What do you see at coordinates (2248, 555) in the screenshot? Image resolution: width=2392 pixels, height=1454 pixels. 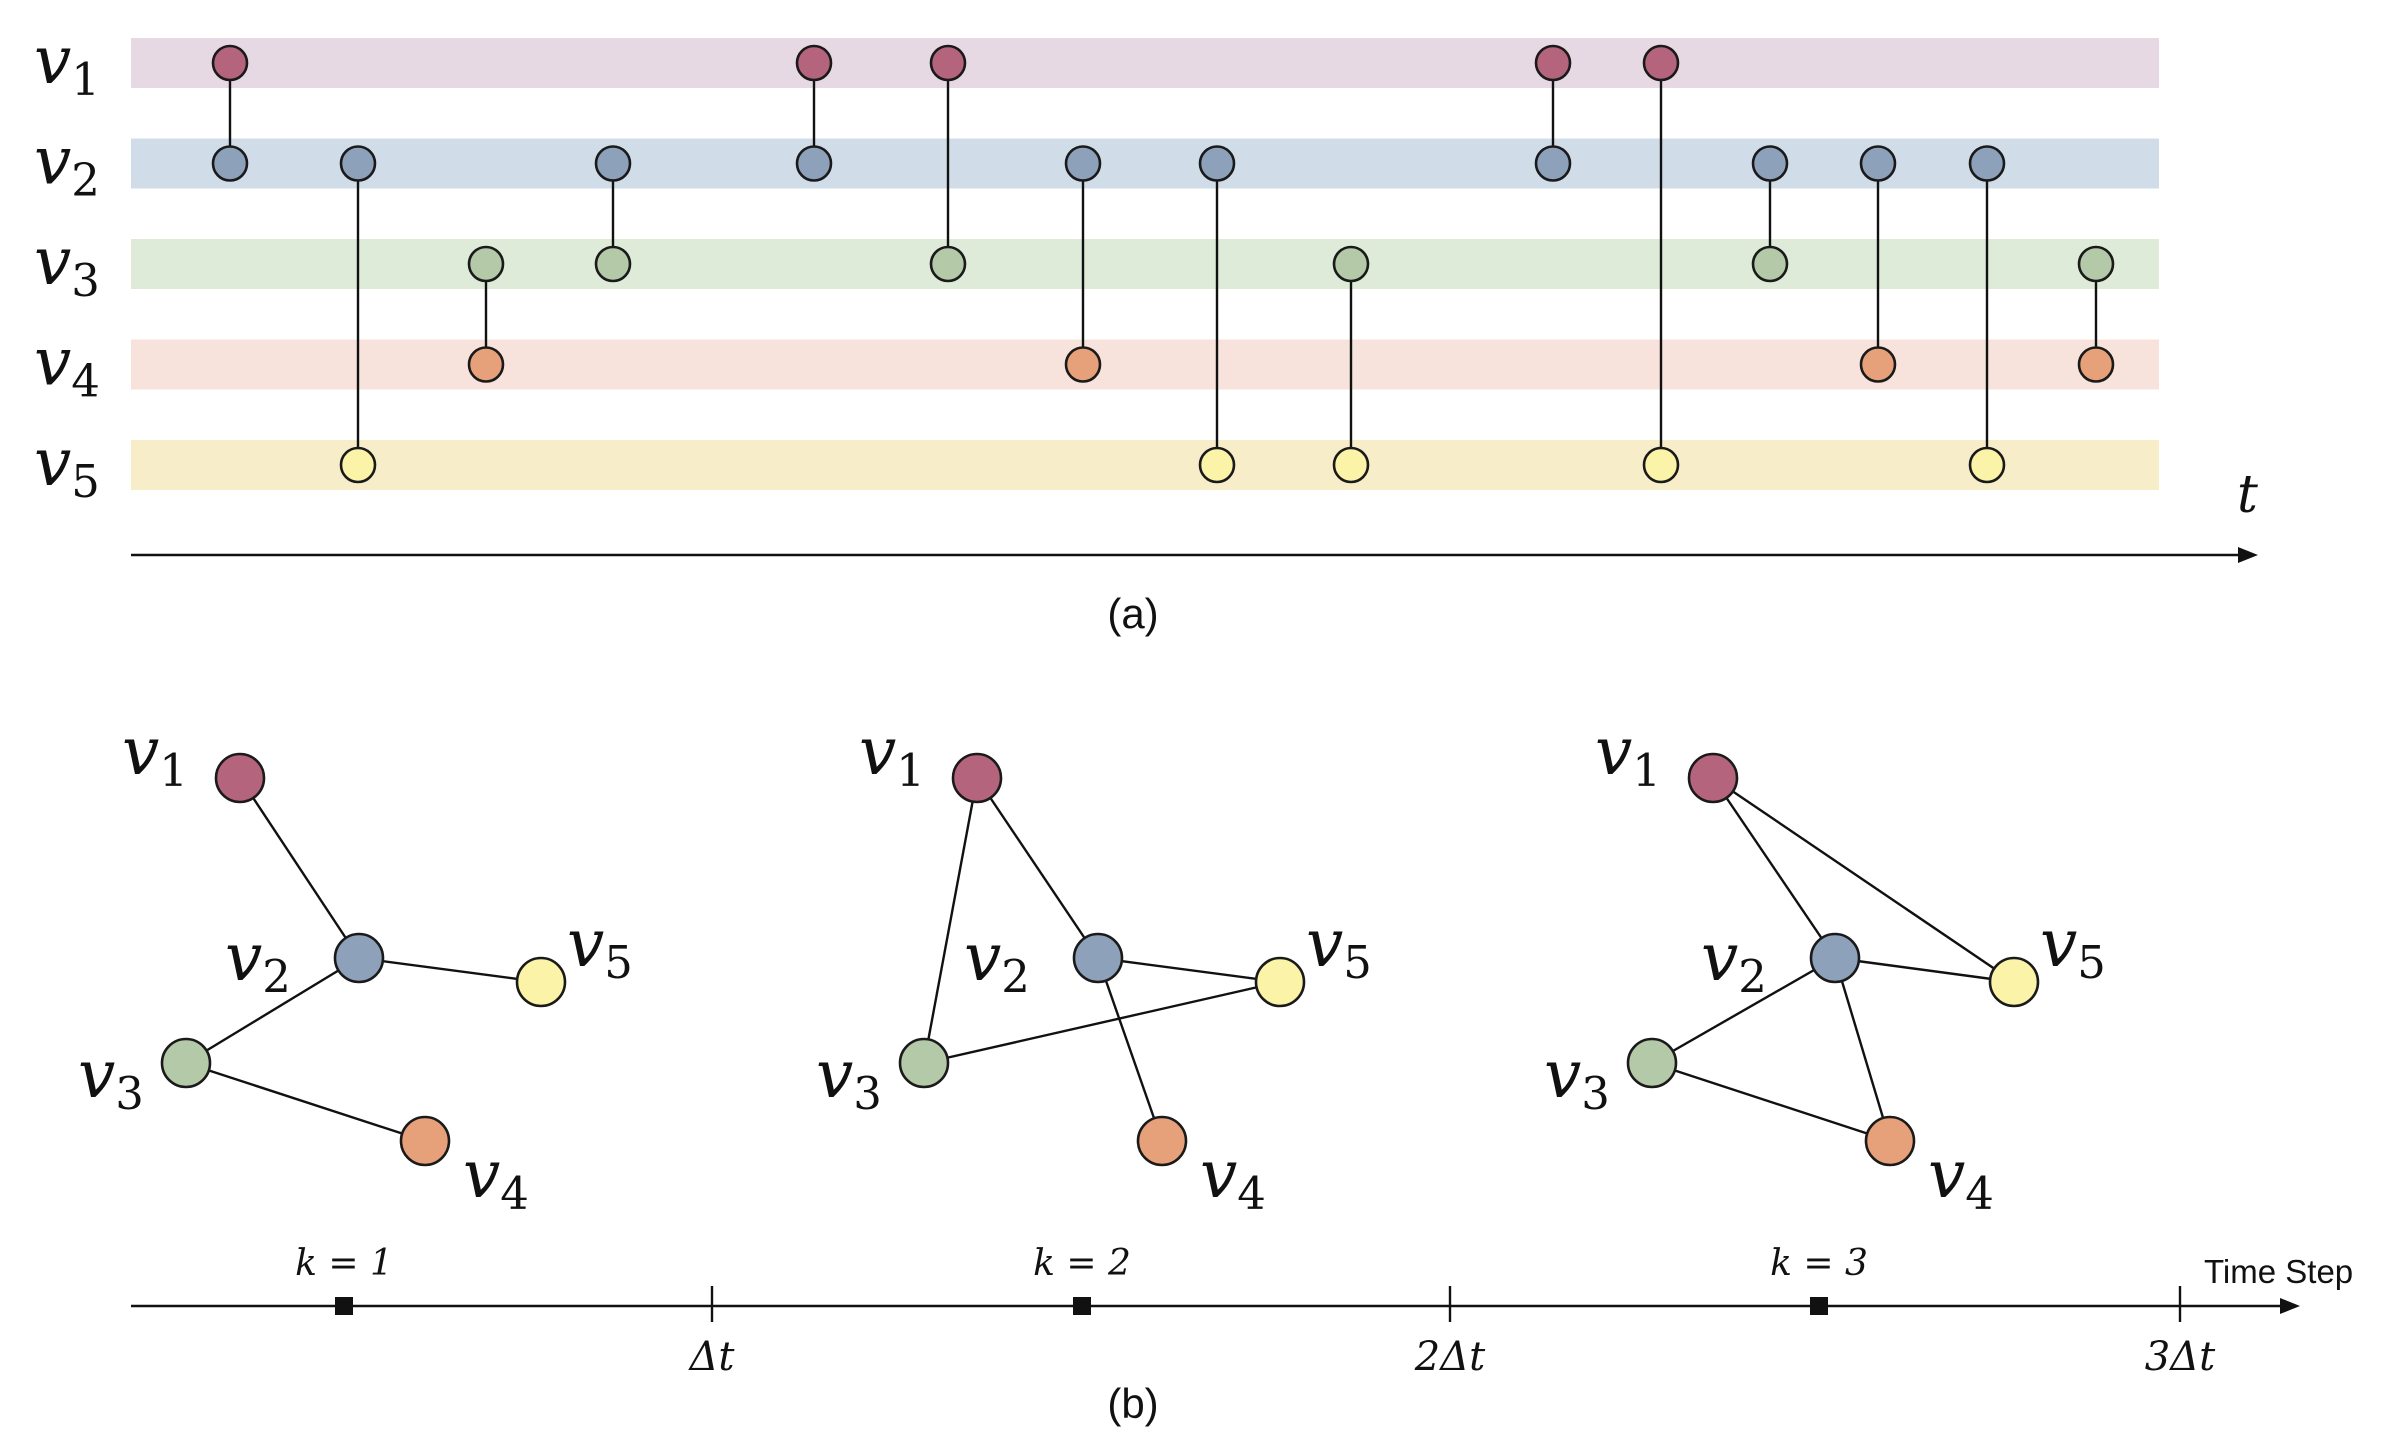 I see `time-axis-arrow` at bounding box center [2248, 555].